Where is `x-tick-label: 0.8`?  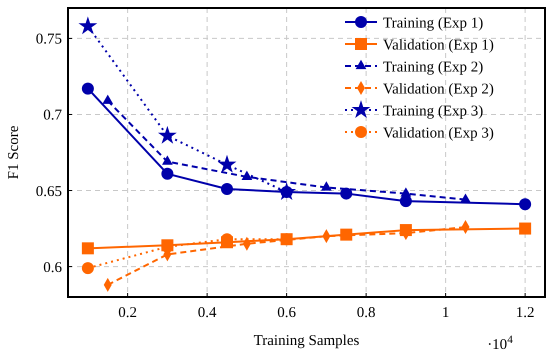
x-tick-label: 0.8 is located at coordinates (366, 313).